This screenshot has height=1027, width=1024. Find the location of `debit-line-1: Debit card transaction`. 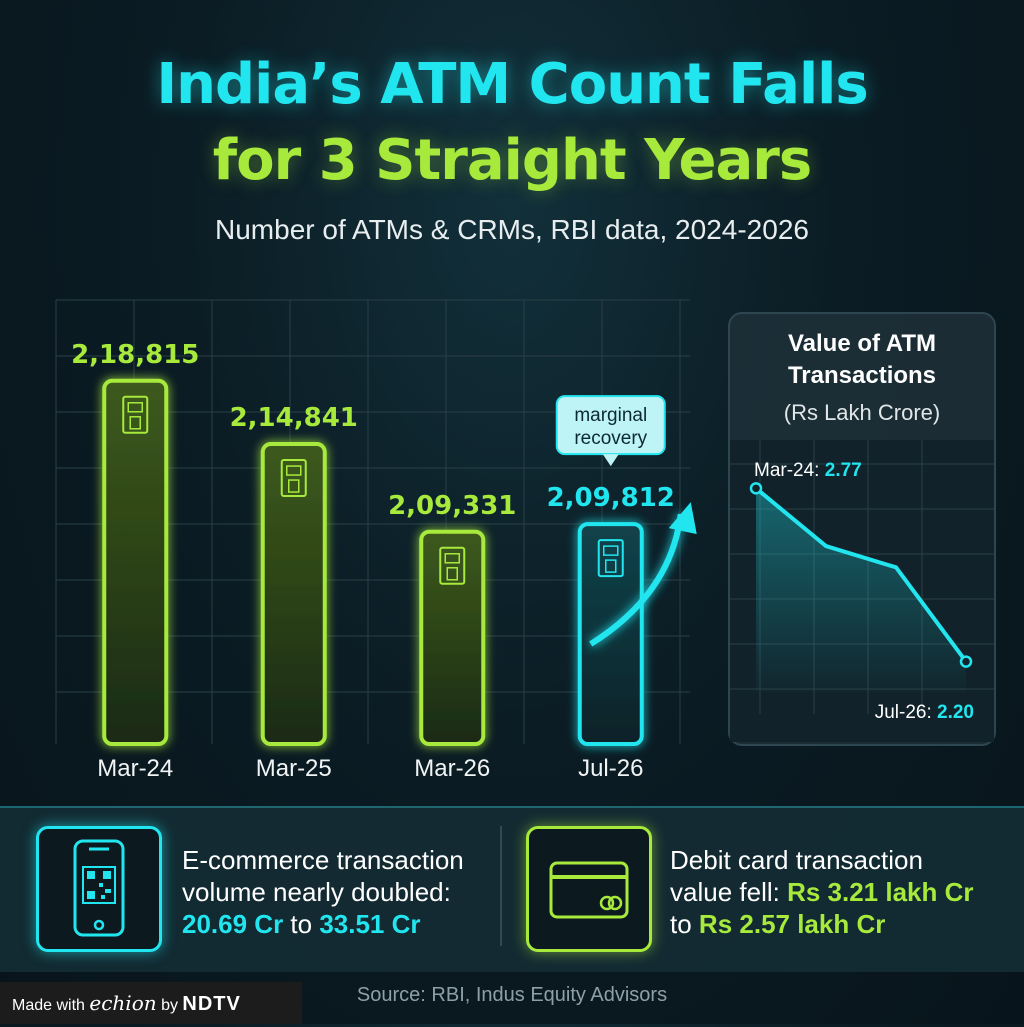

debit-line-1: Debit card transaction is located at coordinates (796, 860).